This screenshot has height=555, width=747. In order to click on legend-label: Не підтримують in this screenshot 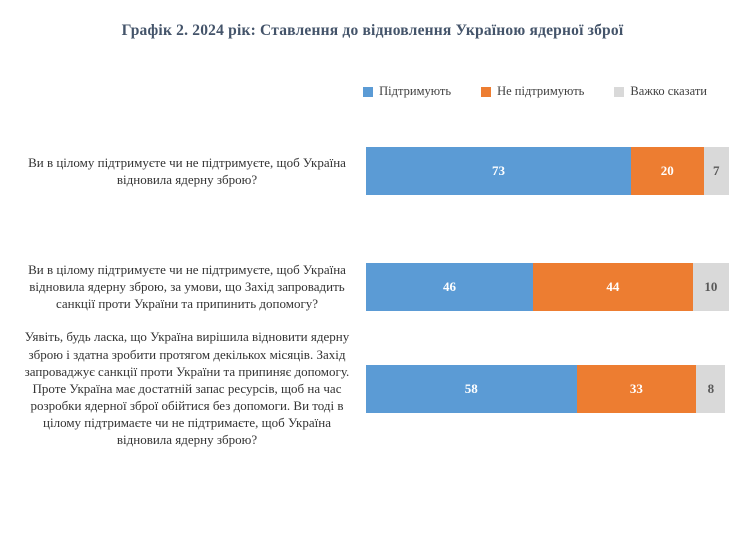, I will do `click(541, 91)`.